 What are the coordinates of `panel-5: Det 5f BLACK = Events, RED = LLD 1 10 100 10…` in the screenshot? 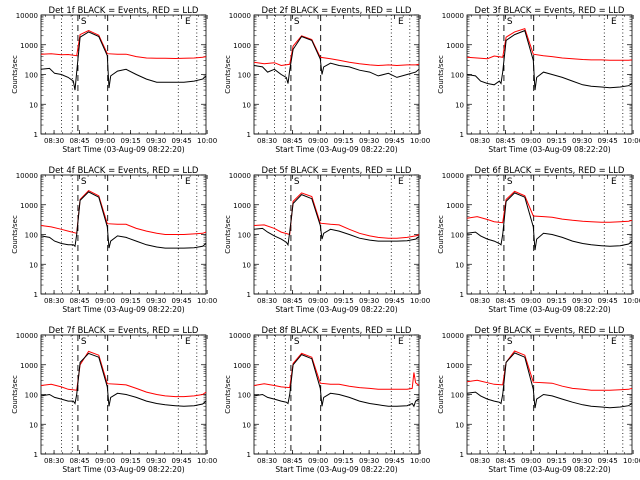 It's located at (327, 240).